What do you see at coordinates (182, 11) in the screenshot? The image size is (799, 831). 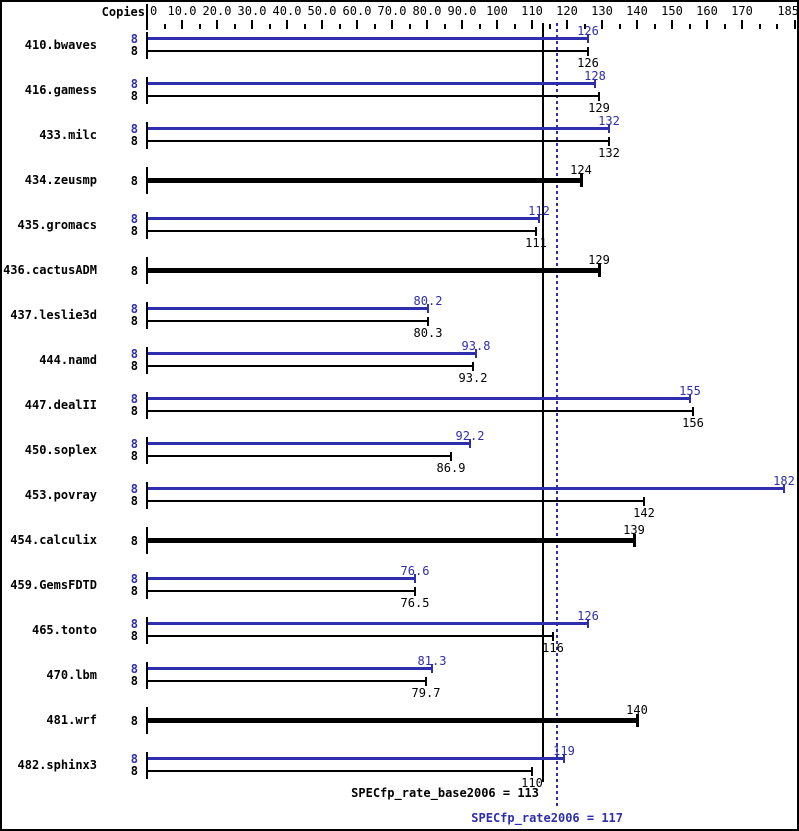 I see `axis-tick-label: 10.0` at bounding box center [182, 11].